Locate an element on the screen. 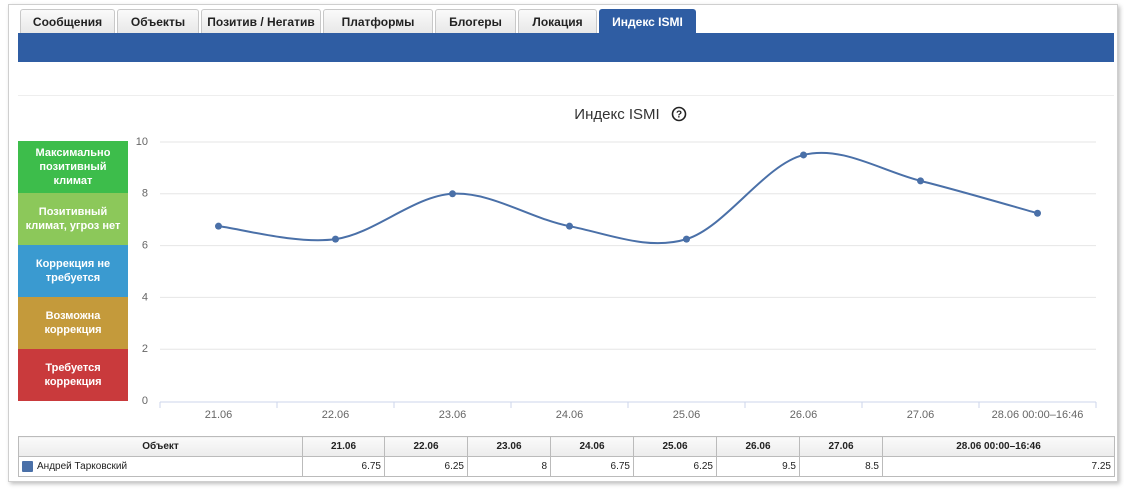  y-tick-label: 6 is located at coordinates (145, 246).